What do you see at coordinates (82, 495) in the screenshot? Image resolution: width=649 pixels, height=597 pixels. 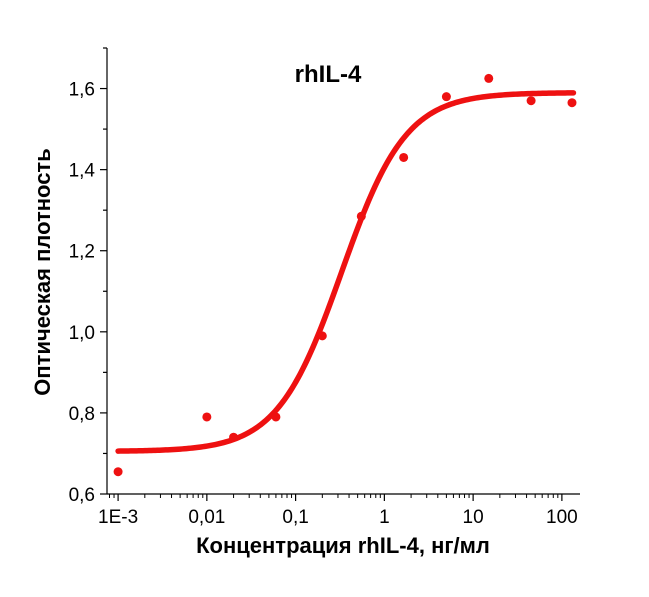 I see `y-tick-label: 0,6` at bounding box center [82, 495].